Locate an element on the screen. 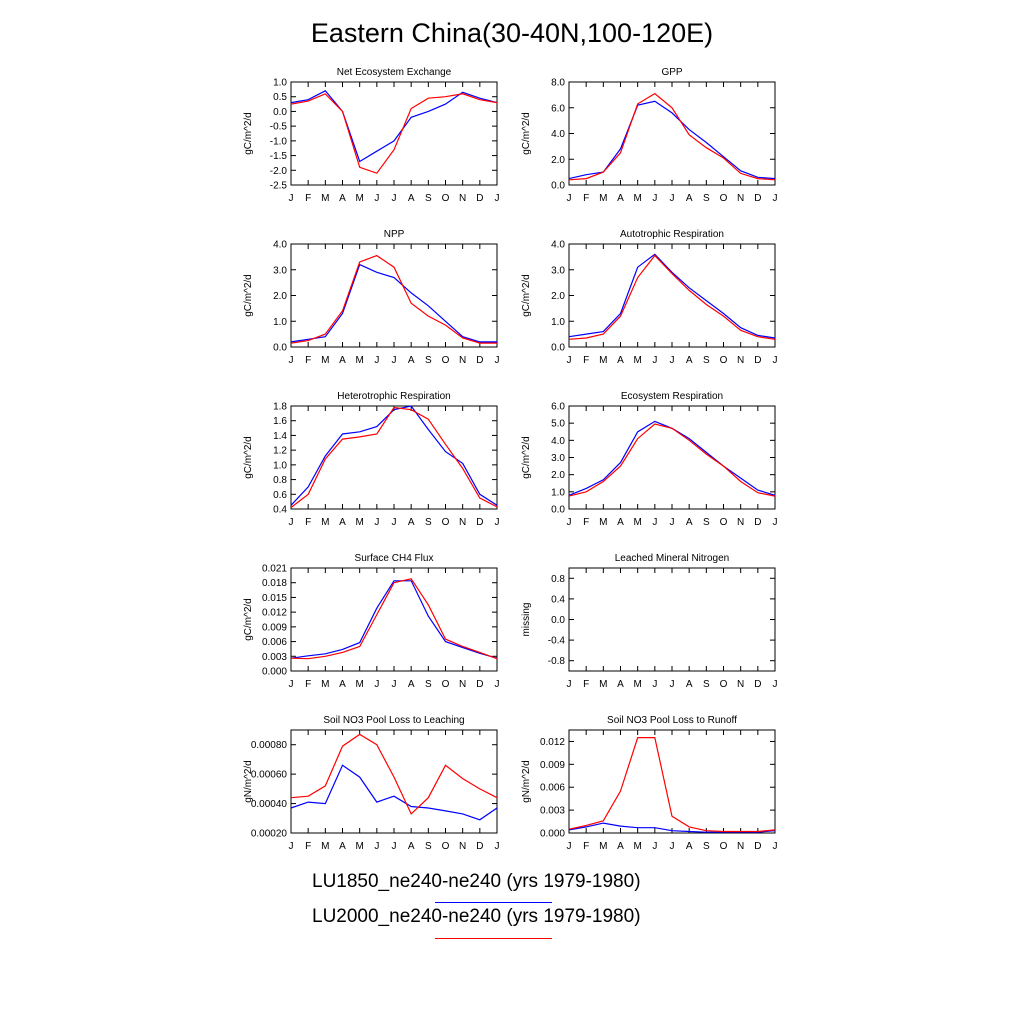 This screenshot has width=1024, height=1024. series-line-lu2000-npp is located at coordinates (393, 299).